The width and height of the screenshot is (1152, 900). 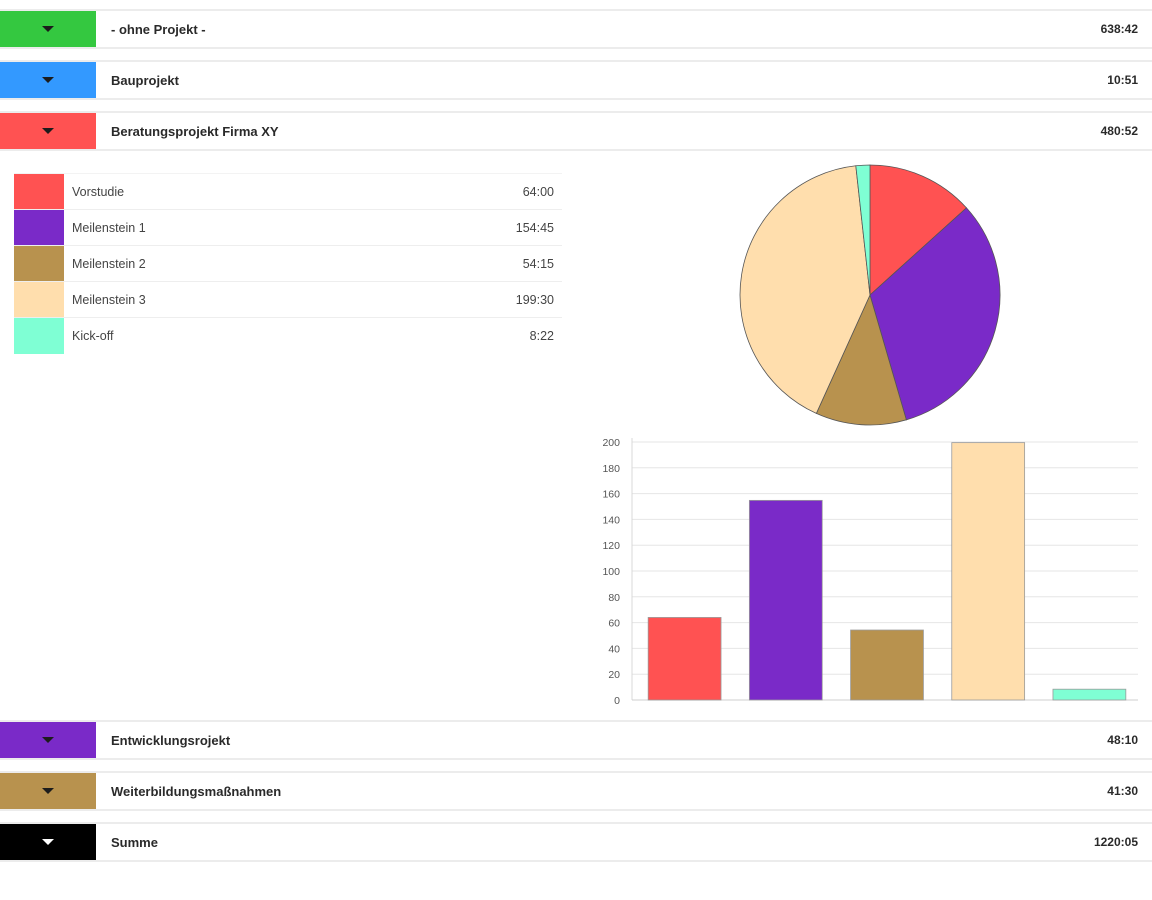 I want to click on project-name: Beratungsprojekt Firma XY, so click(x=195, y=131).